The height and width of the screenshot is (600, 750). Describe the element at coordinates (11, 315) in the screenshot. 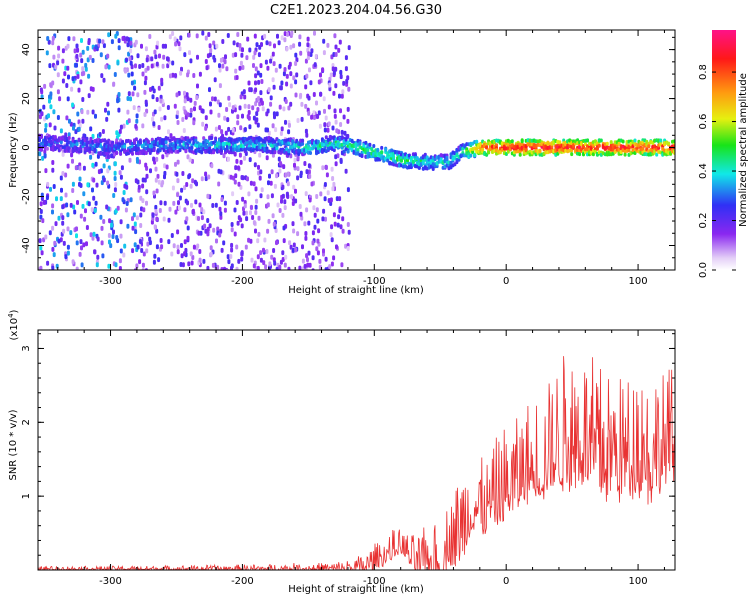

I see `snr-multiplier-exponent: 4` at that location.